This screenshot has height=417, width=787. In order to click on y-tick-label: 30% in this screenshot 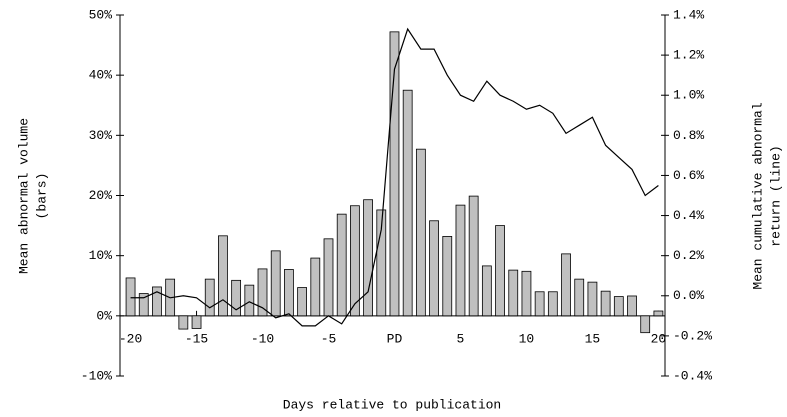, I will do `click(101, 135)`.